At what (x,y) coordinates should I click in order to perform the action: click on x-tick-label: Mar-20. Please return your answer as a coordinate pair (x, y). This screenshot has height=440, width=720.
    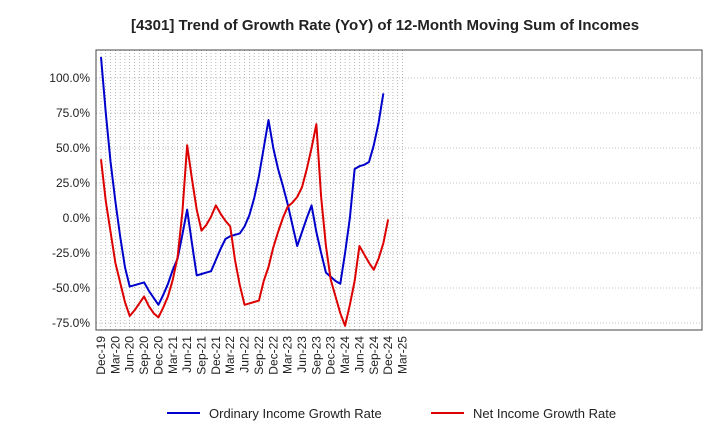
    Looking at the image, I should click on (115, 355).